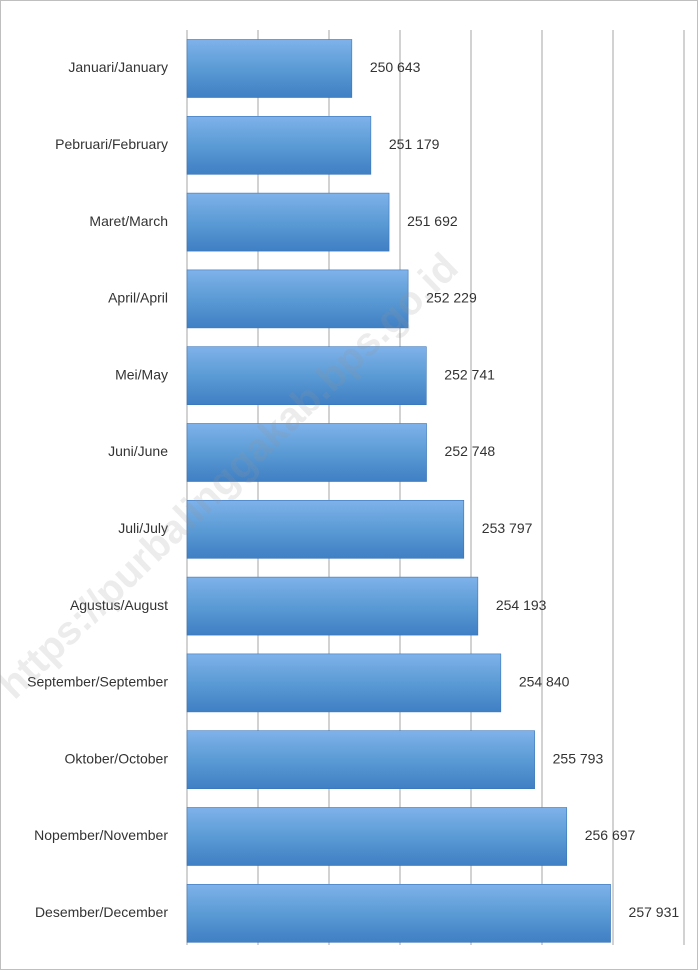 The width and height of the screenshot is (699, 971). What do you see at coordinates (128, 221) in the screenshot?
I see `y-tick-label: Maret/March` at bounding box center [128, 221].